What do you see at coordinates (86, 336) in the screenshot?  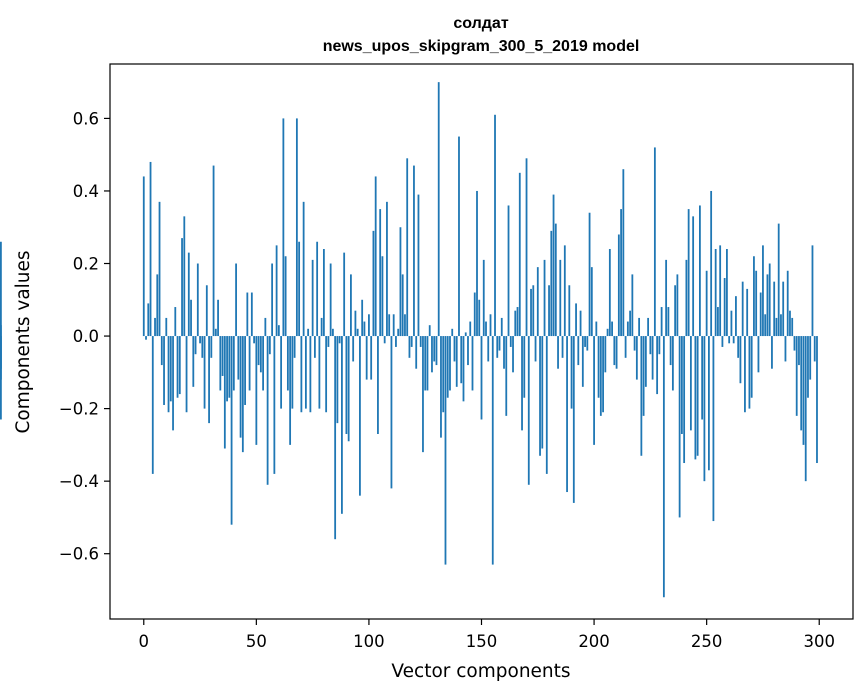 I see `y-tick-label: 0.0` at bounding box center [86, 336].